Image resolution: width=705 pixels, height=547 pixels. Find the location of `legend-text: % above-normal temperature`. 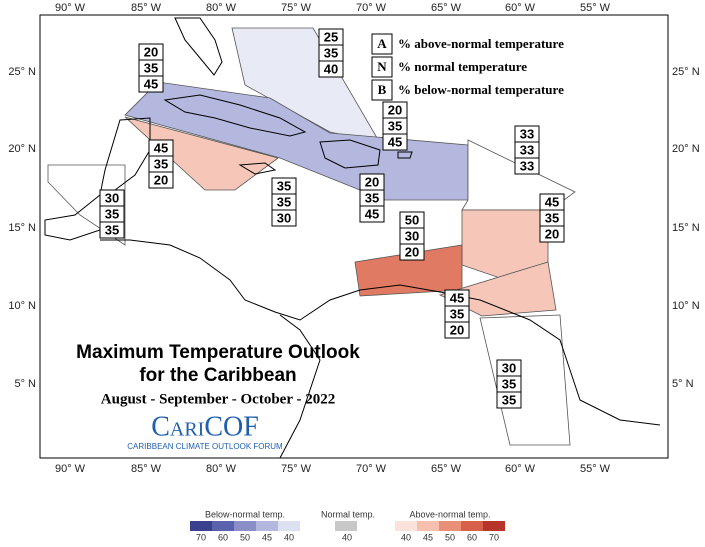

legend-text: % above-normal temperature is located at coordinates (481, 43).